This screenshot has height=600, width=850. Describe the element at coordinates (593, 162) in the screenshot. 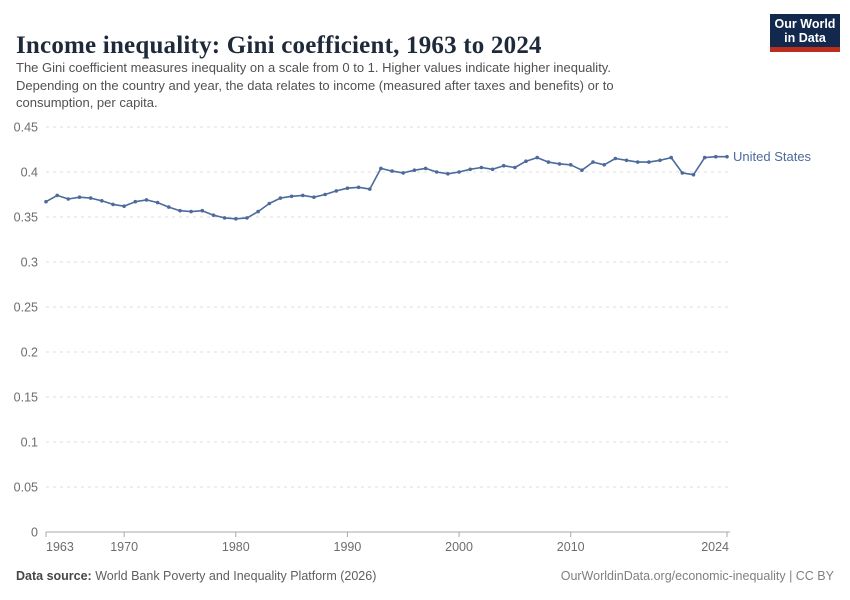

I see `data-point-2012` at that location.